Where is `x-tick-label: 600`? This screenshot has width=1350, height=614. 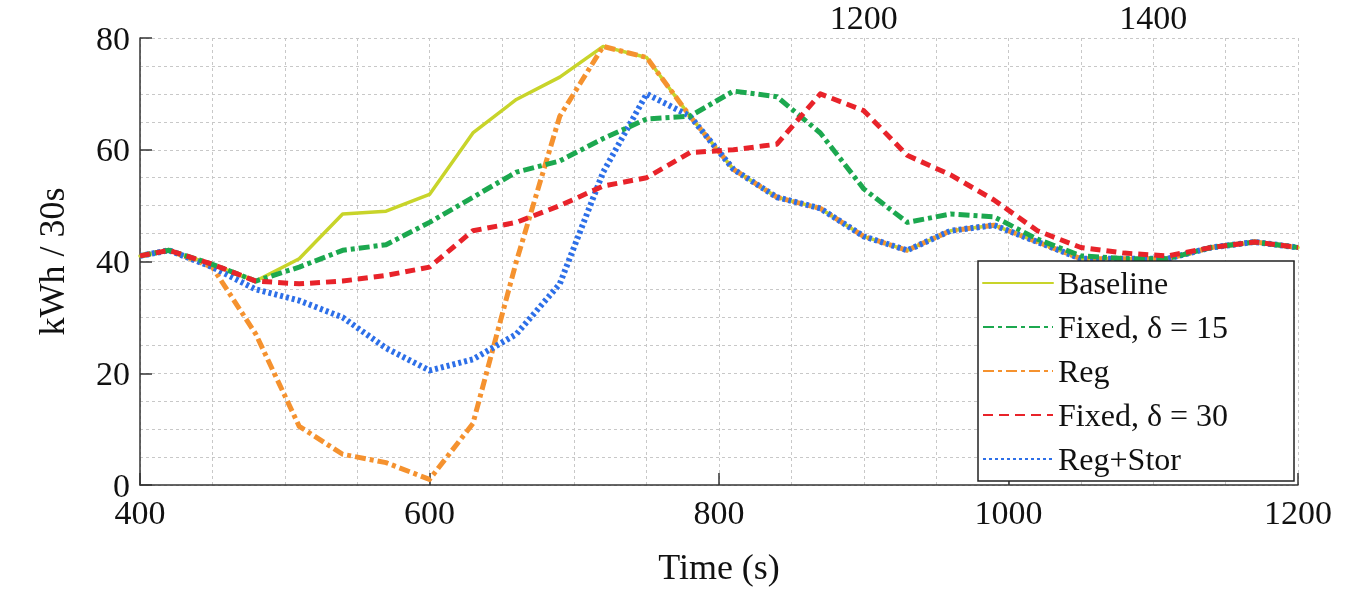
x-tick-label: 600 is located at coordinates (429, 512).